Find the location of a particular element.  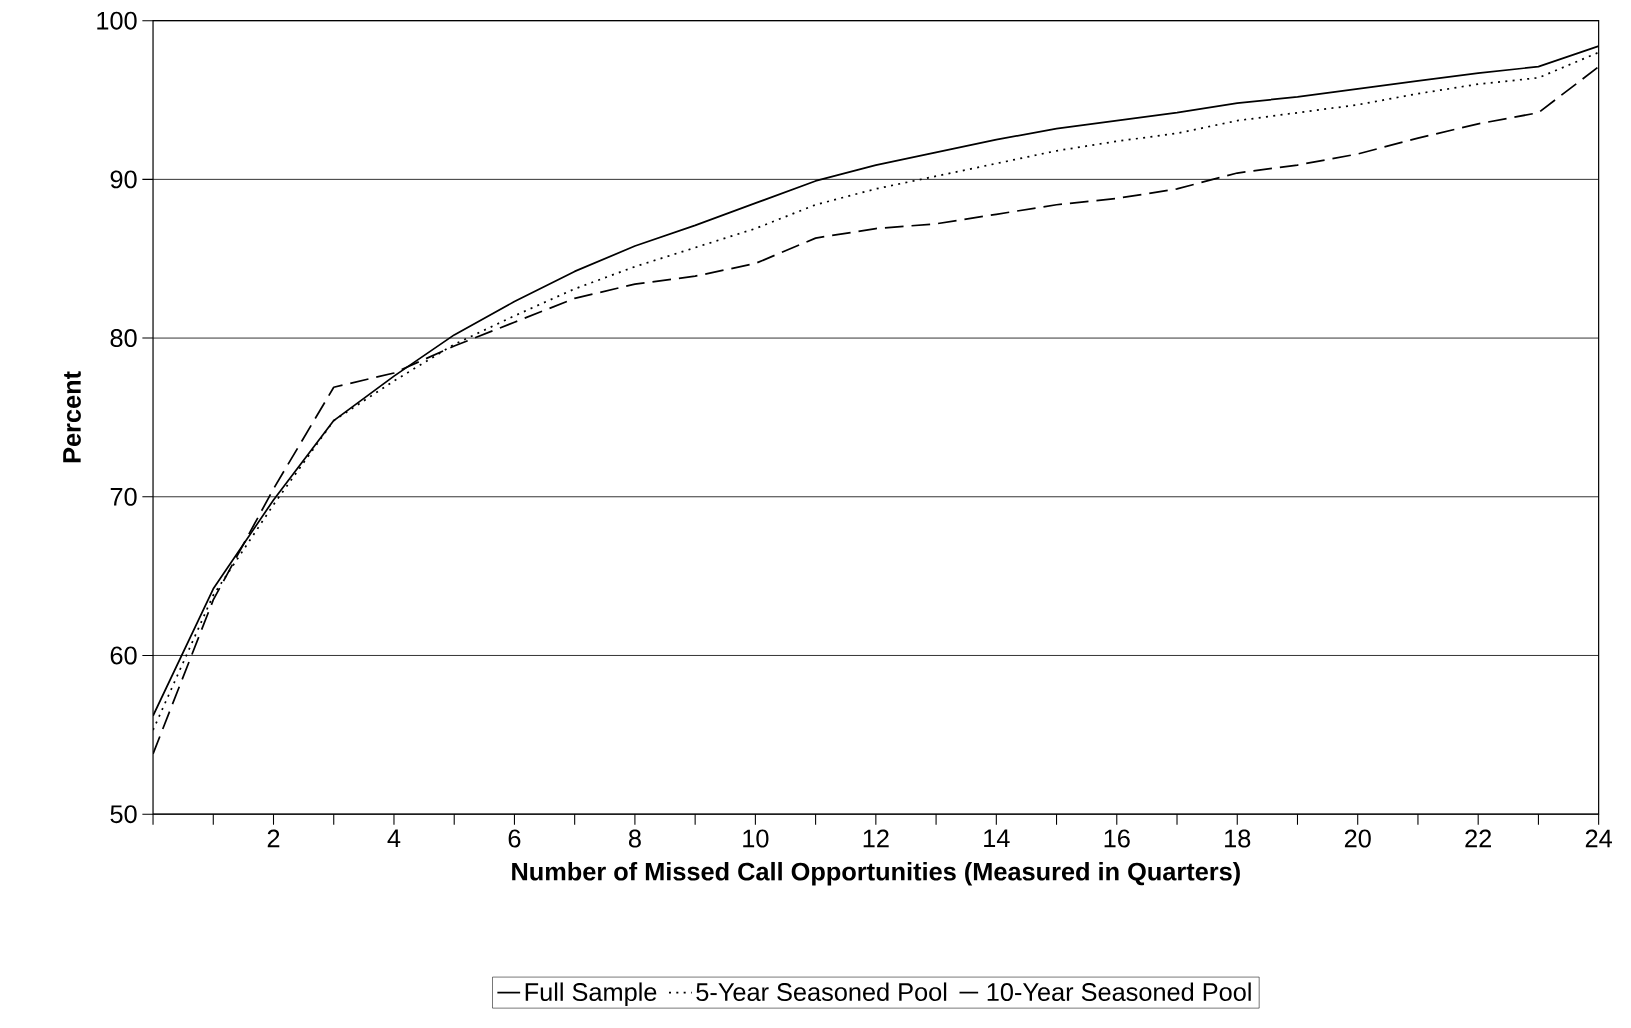

x-tick-label: 4 is located at coordinates (394, 838).